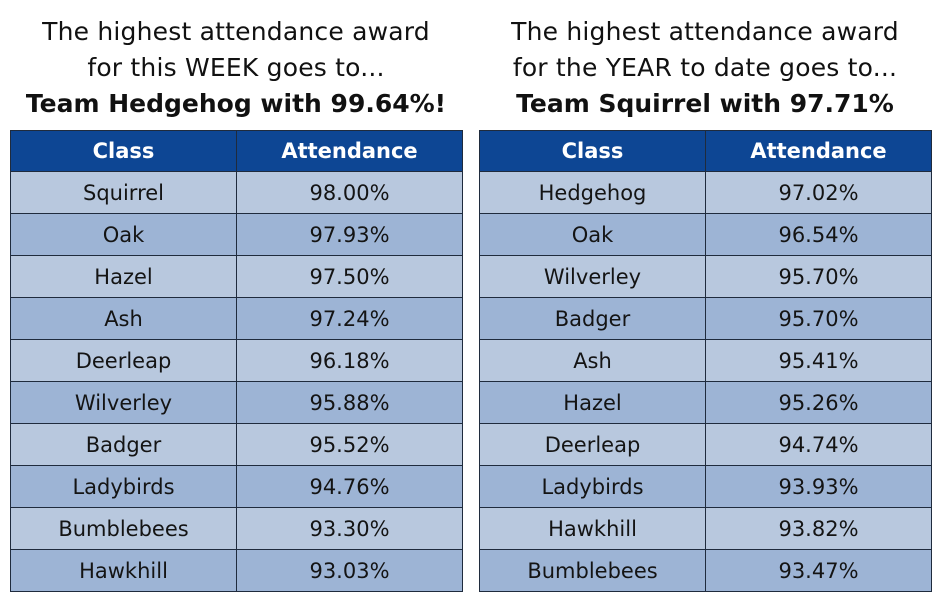 Image resolution: width=940 pixels, height=600 pixels. Describe the element at coordinates (592, 192) in the screenshot. I see `class-cell: Hedgehog` at that location.